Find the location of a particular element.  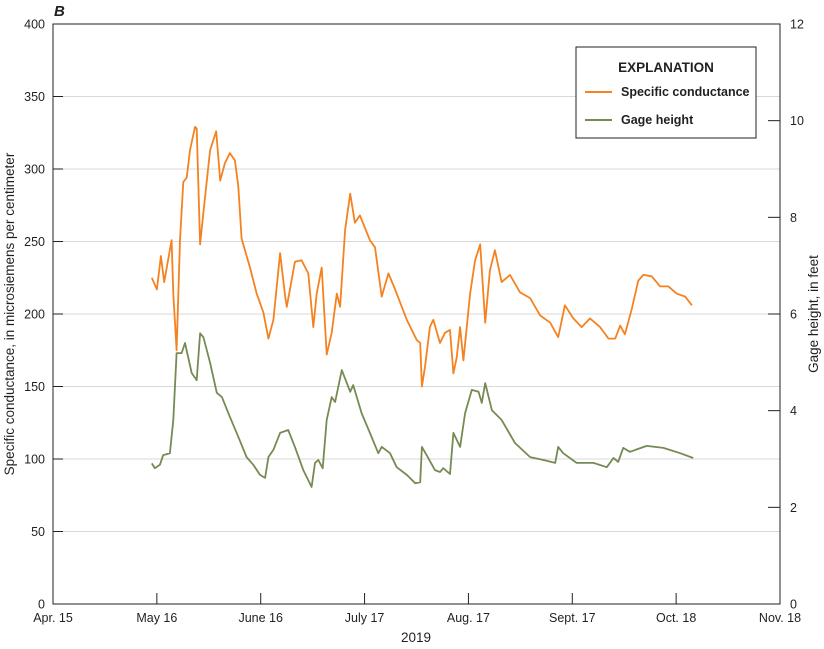

y-tick-label: 50 is located at coordinates (38, 532).